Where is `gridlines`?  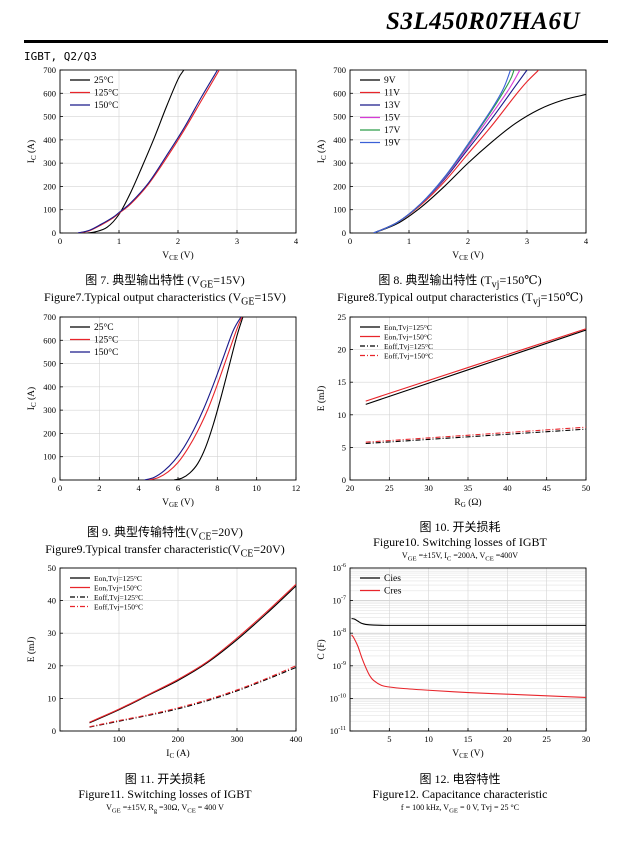 gridlines is located at coordinates (468, 650).